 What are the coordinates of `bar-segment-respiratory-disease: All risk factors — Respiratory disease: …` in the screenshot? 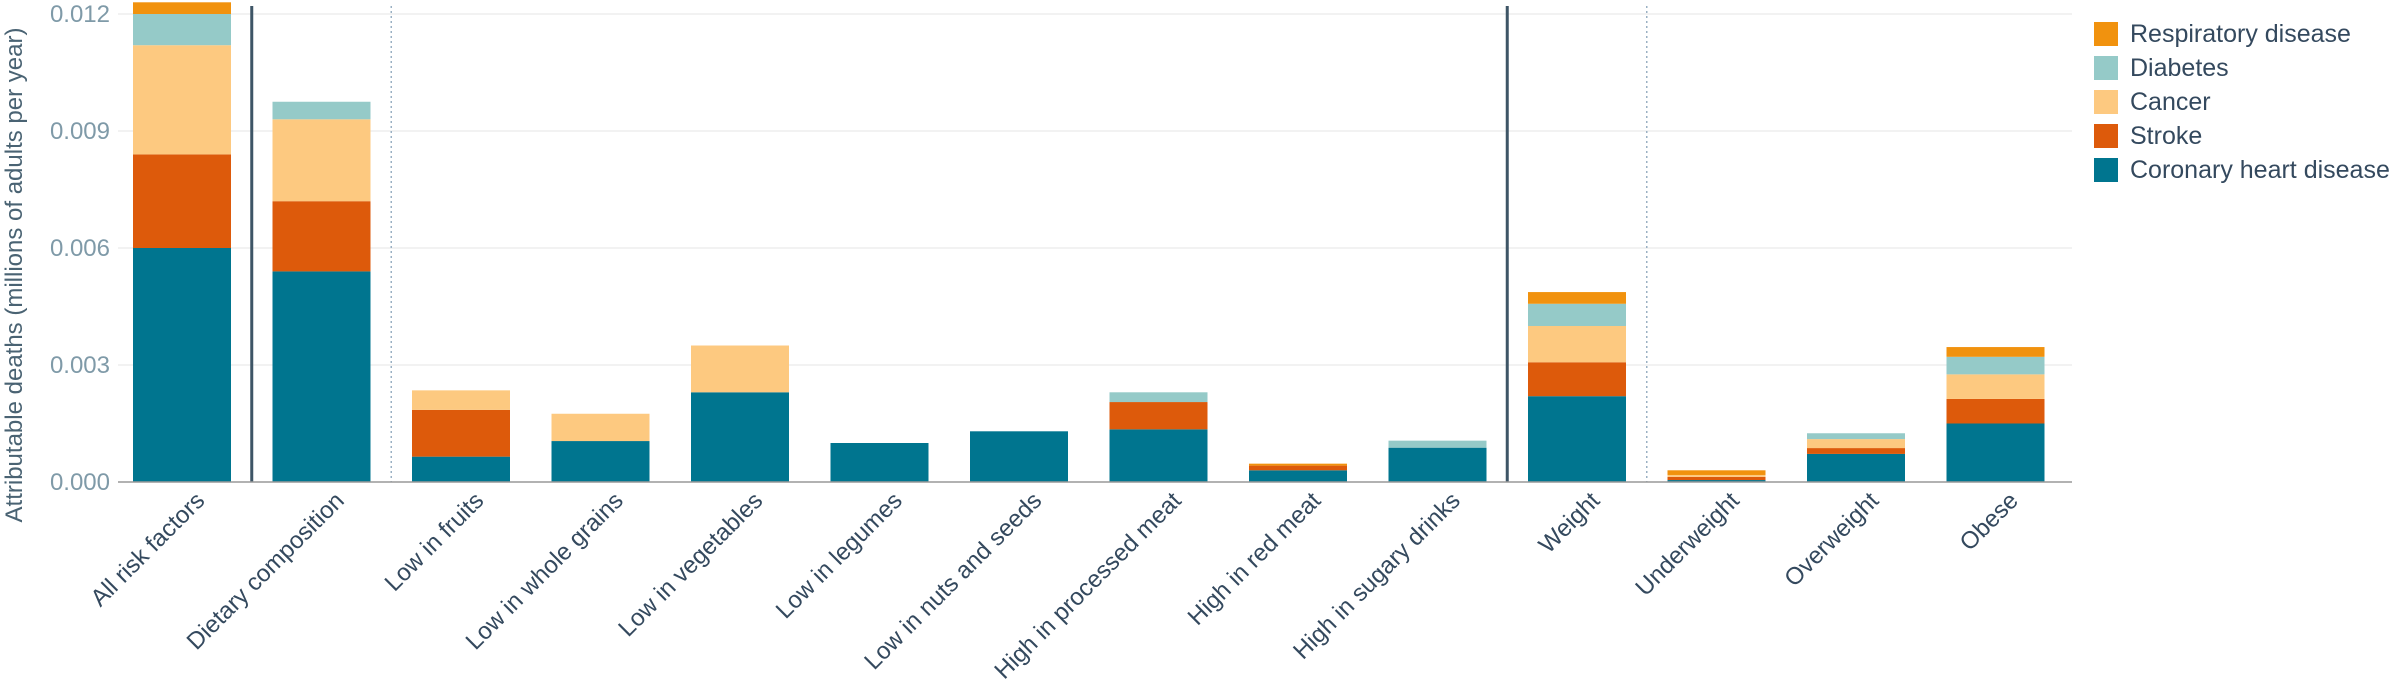 It's located at (182, 8).